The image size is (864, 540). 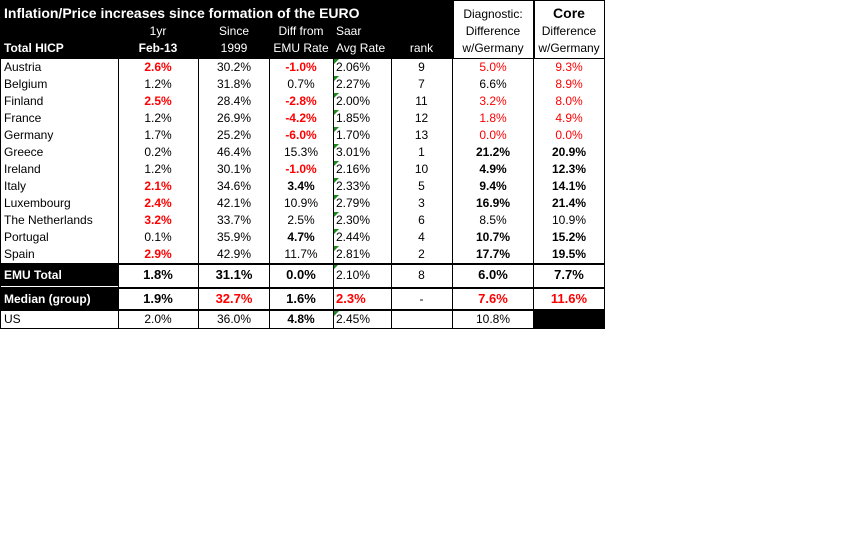 I want to click on emu-cell-diff: 0.0%, so click(x=301, y=274).